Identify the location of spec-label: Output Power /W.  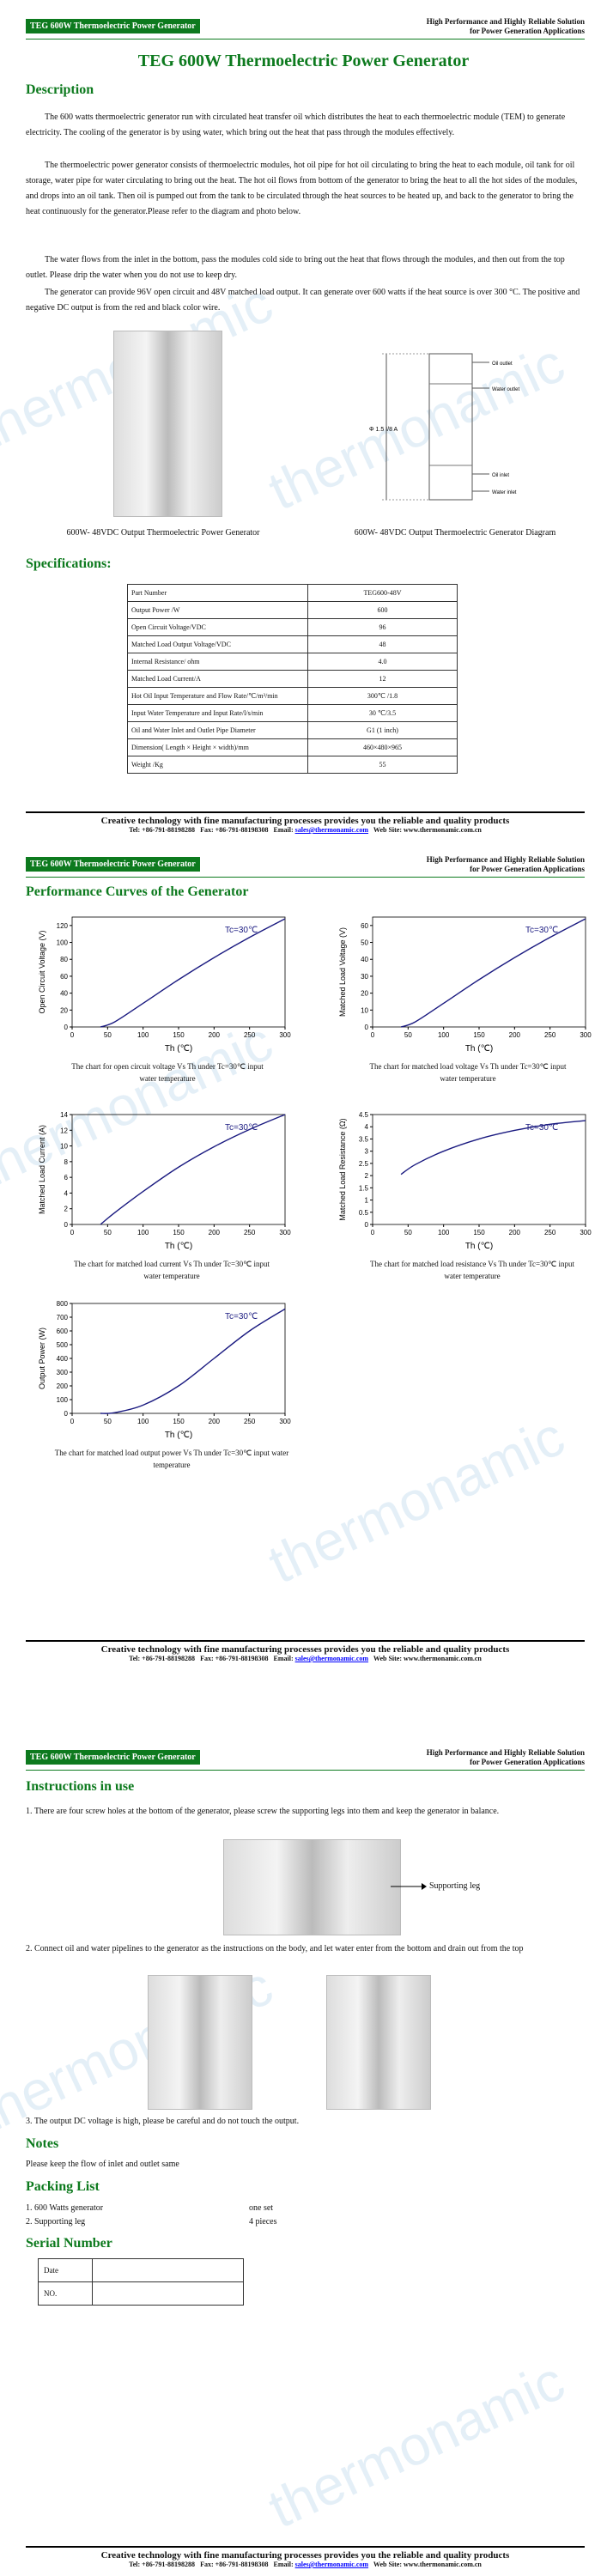
(218, 610).